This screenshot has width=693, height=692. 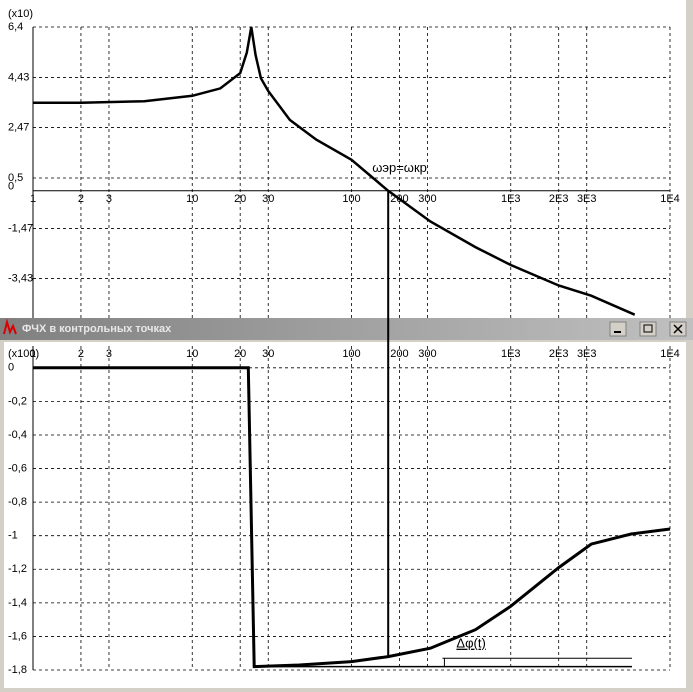 I want to click on y-tick-label: 2,47, so click(x=18, y=127).